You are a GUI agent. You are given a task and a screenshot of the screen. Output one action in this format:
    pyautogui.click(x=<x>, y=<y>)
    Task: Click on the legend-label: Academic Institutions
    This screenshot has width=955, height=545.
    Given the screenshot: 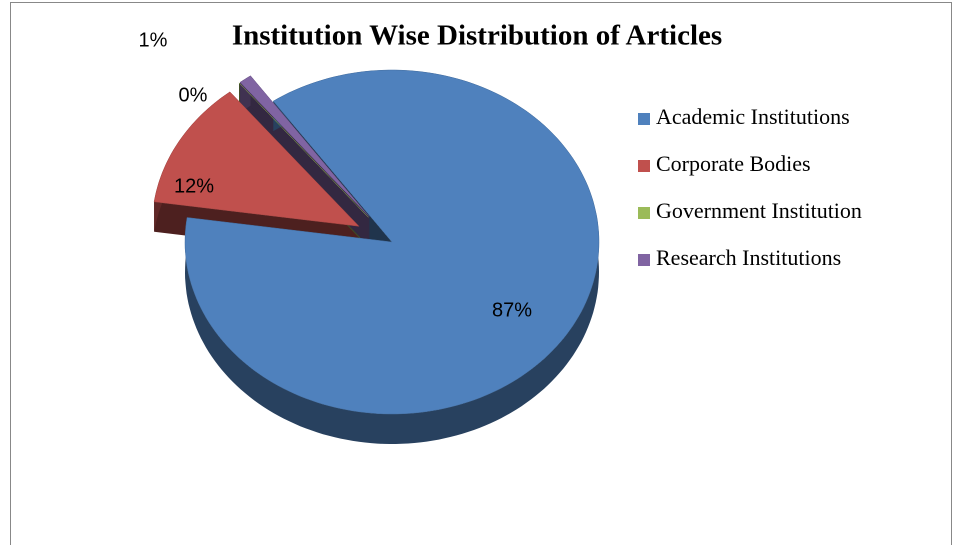 What is the action you would take?
    pyautogui.click(x=753, y=116)
    